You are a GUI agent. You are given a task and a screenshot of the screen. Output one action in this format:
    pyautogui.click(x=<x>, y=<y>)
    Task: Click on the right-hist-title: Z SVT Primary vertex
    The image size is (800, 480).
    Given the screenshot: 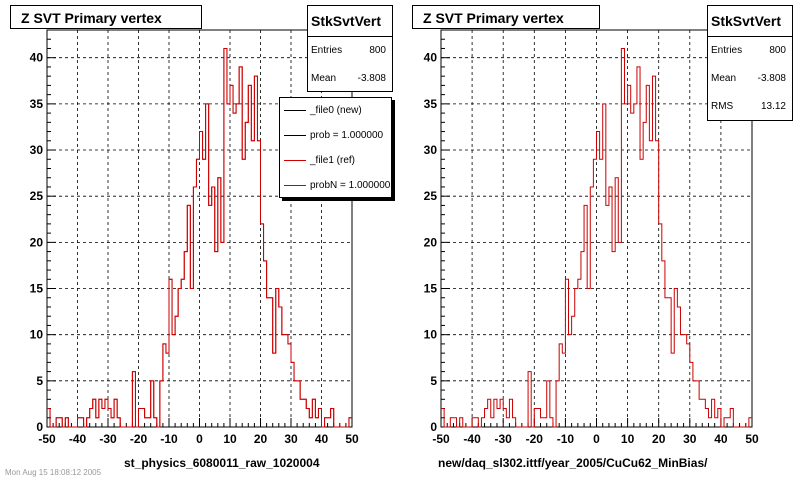 What is the action you would take?
    pyautogui.click(x=506, y=17)
    